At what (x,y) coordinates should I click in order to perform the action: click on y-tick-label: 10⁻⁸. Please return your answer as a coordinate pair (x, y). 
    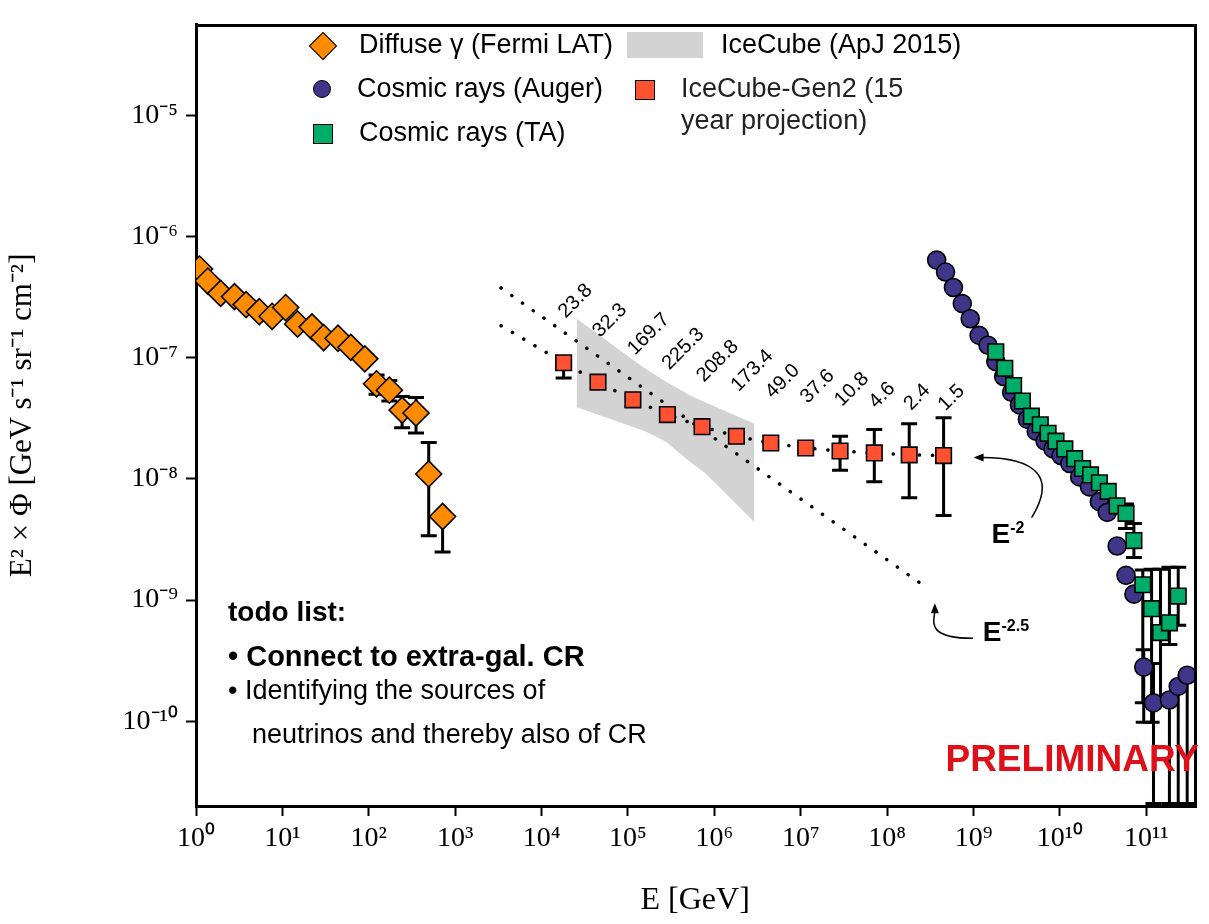
    Looking at the image, I should click on (154, 477).